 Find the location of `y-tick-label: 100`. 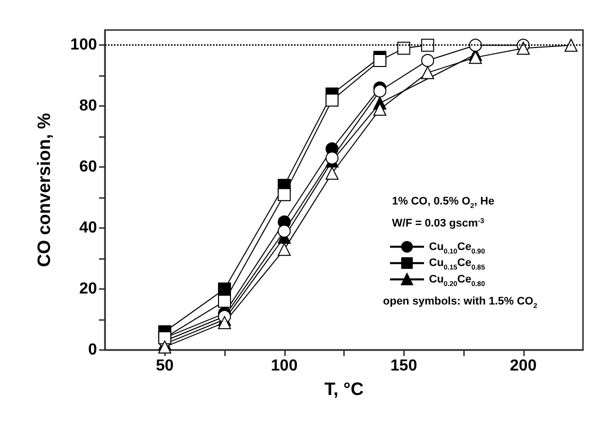

y-tick-label: 100 is located at coordinates (84, 45).